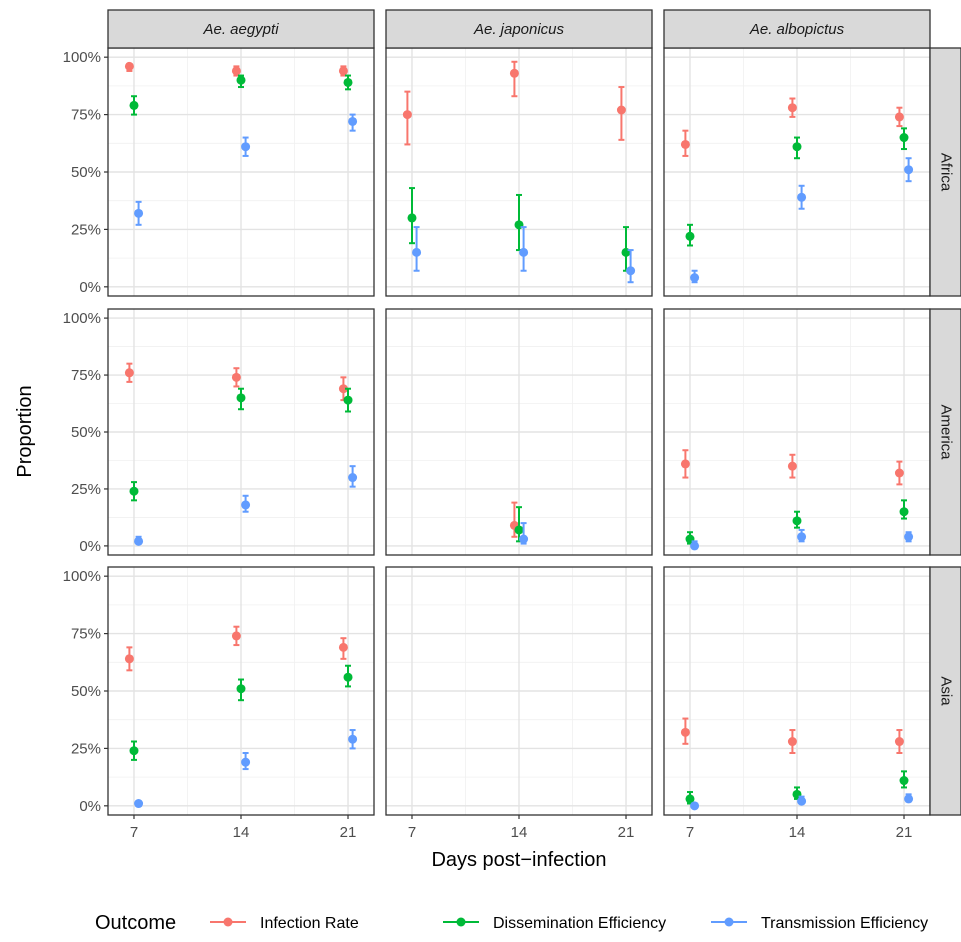 The width and height of the screenshot is (961, 942). I want to click on panel-ae-japonicus-africa, so click(519, 172).